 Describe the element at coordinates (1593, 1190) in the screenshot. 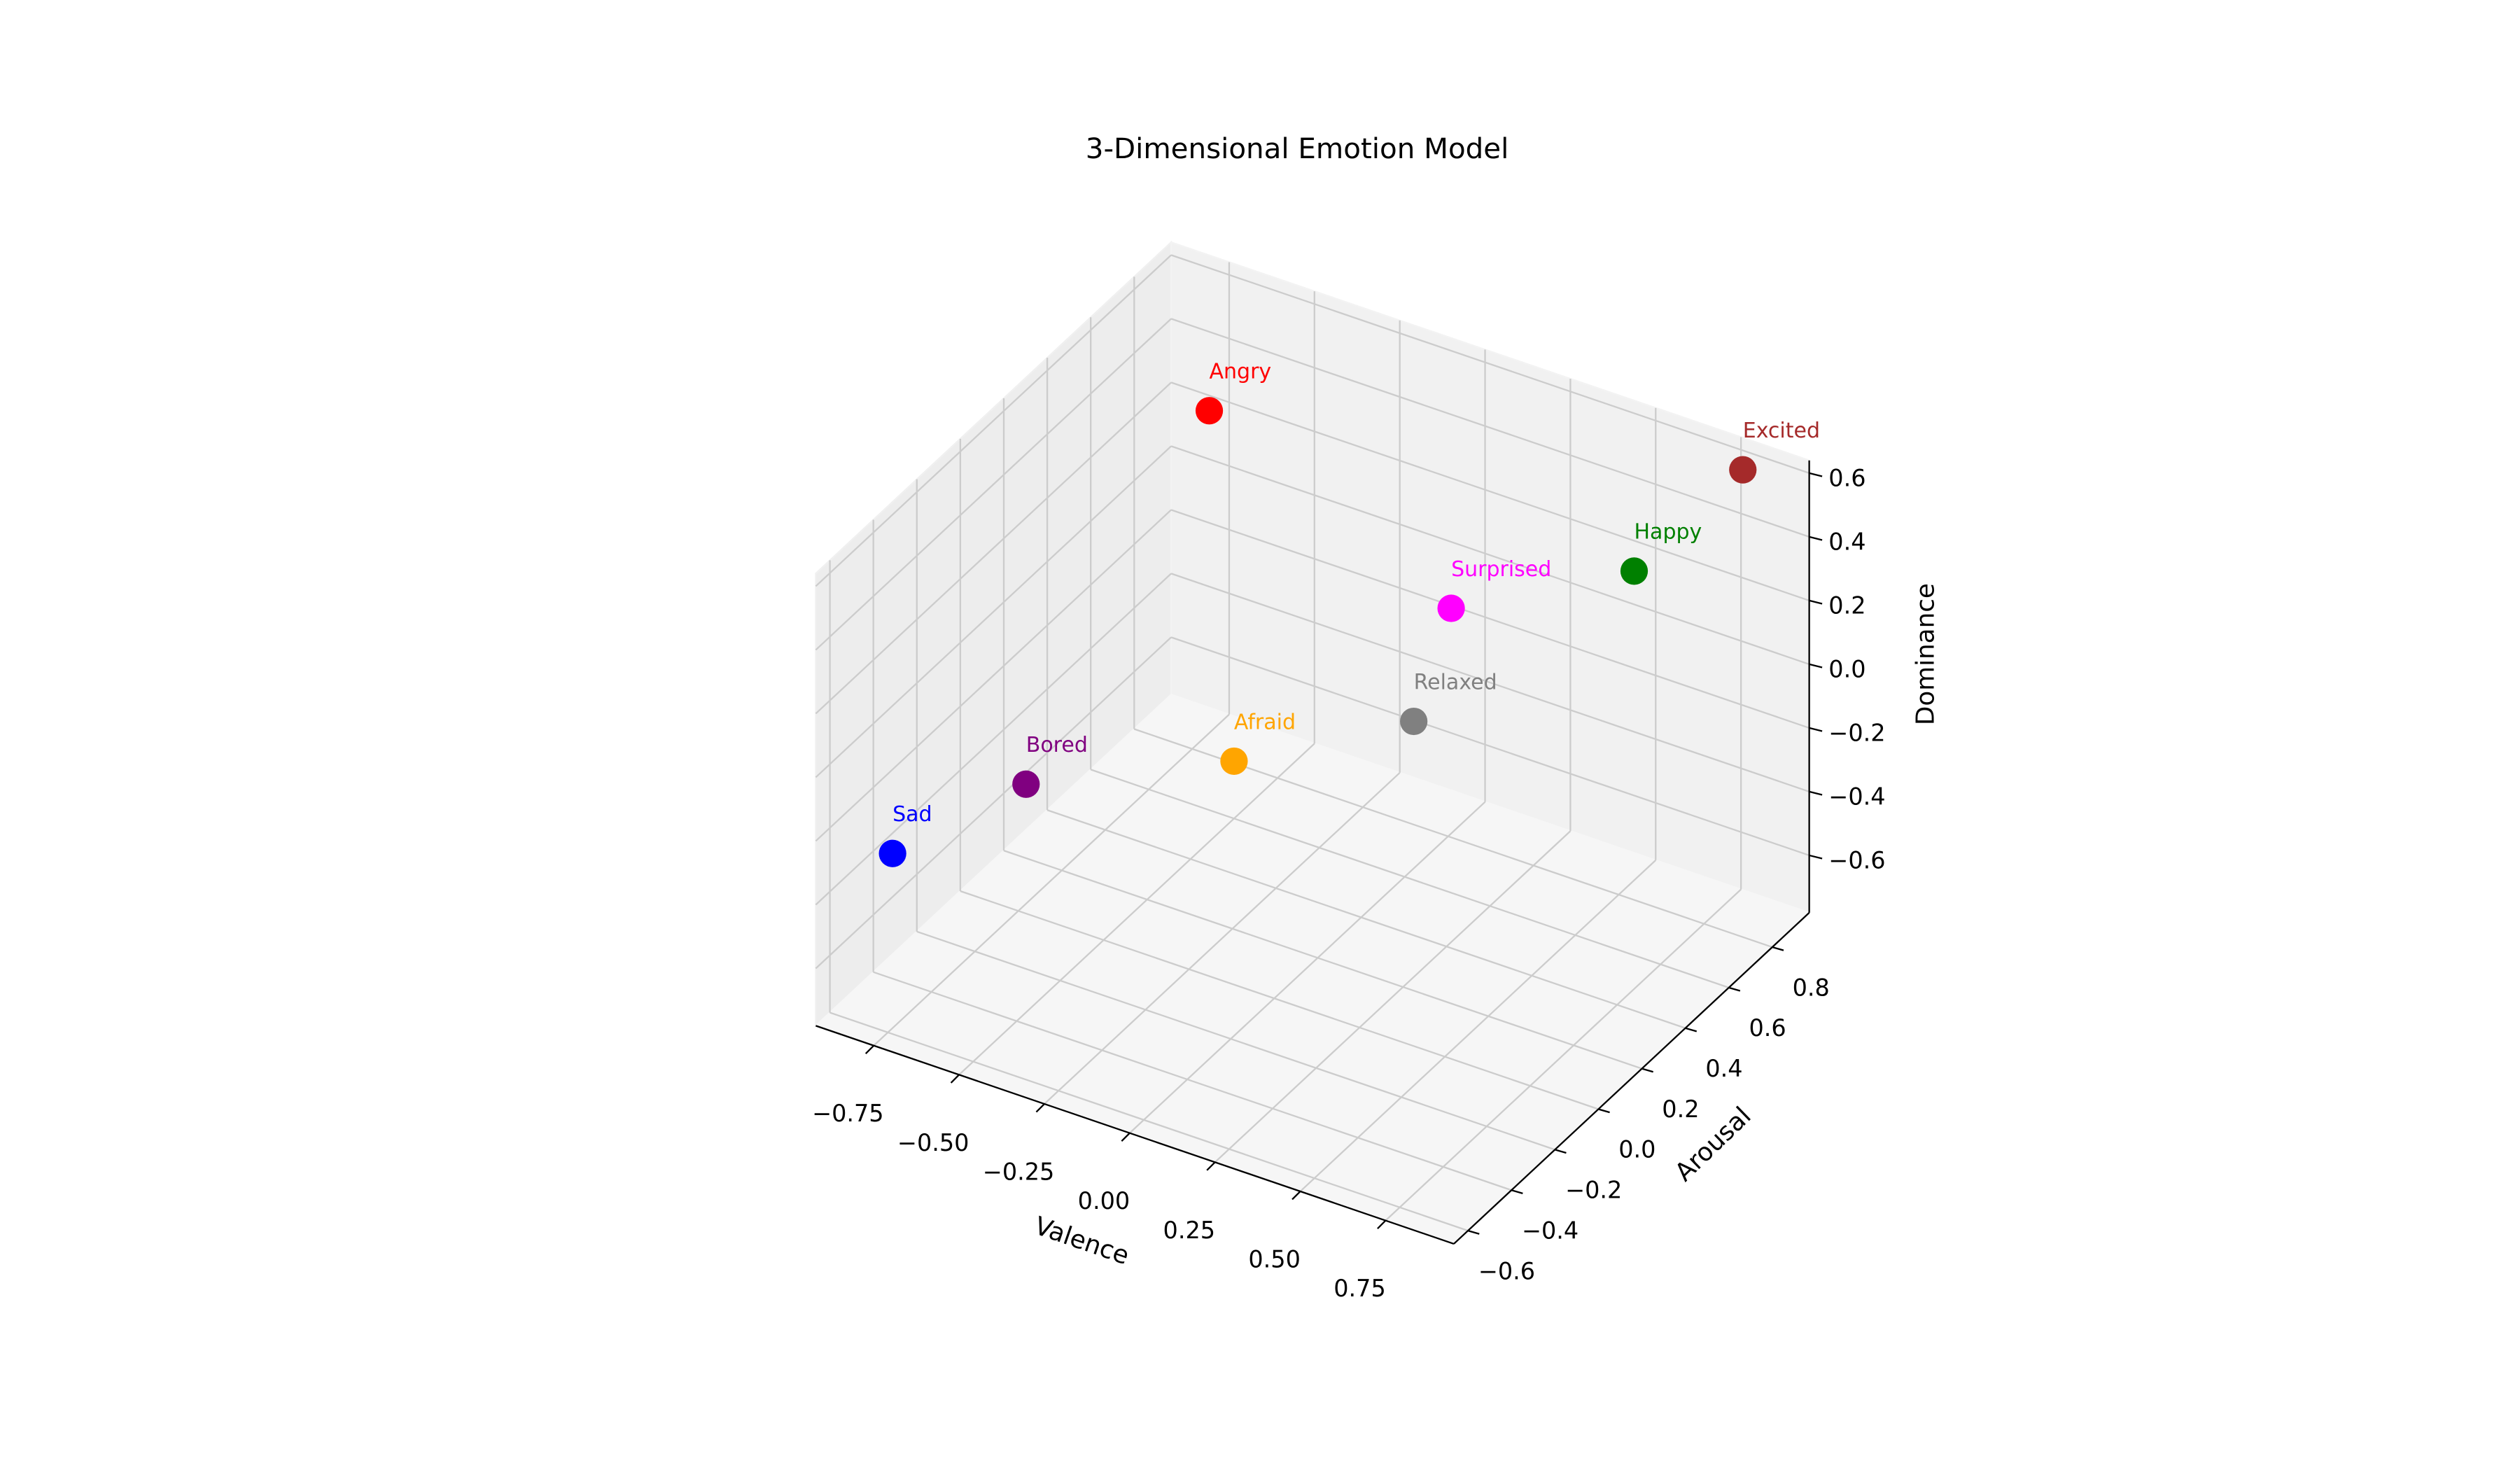

I see `y-tick-label: −0.2` at that location.